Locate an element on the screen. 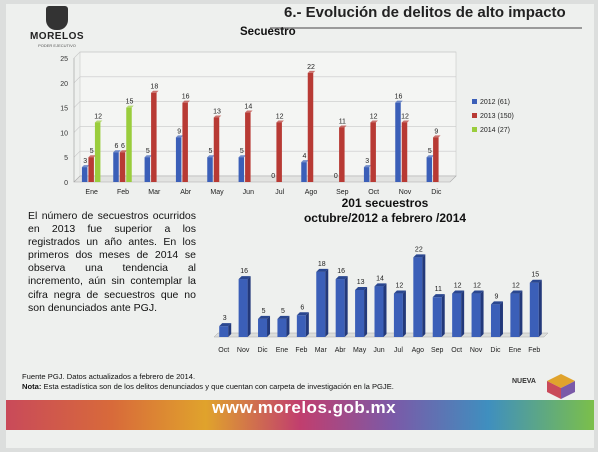 The width and height of the screenshot is (598, 452). website-link: www.morelos.gob.mx is located at coordinates (304, 407).